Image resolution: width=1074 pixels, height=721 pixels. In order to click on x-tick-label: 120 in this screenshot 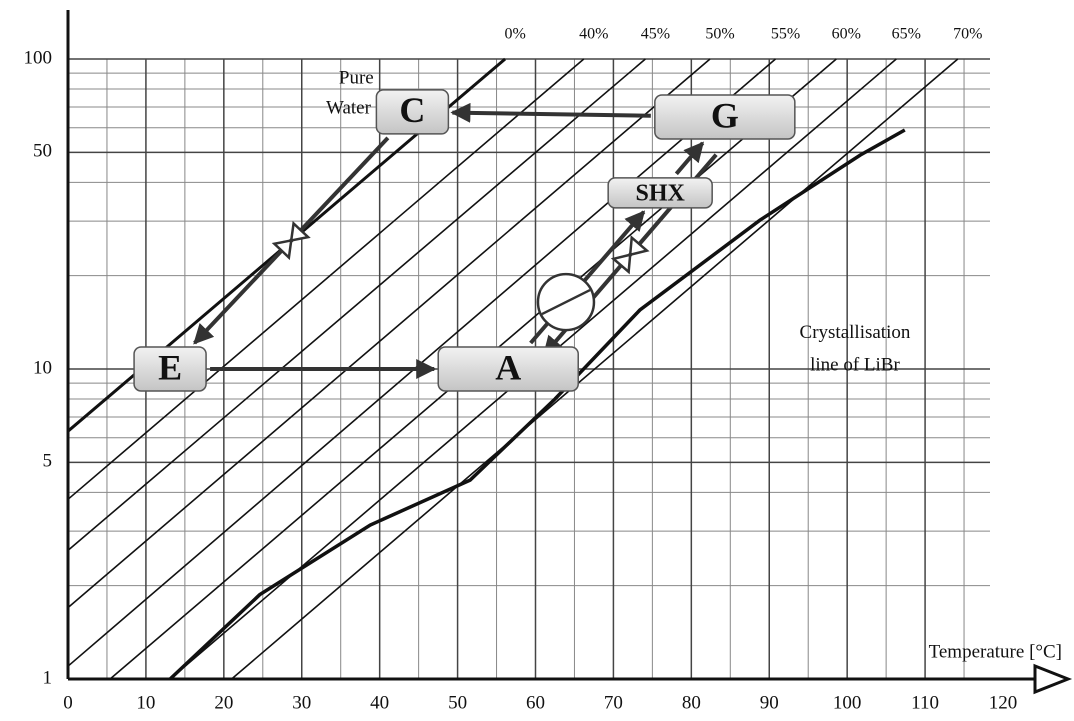, I will do `click(1003, 702)`.